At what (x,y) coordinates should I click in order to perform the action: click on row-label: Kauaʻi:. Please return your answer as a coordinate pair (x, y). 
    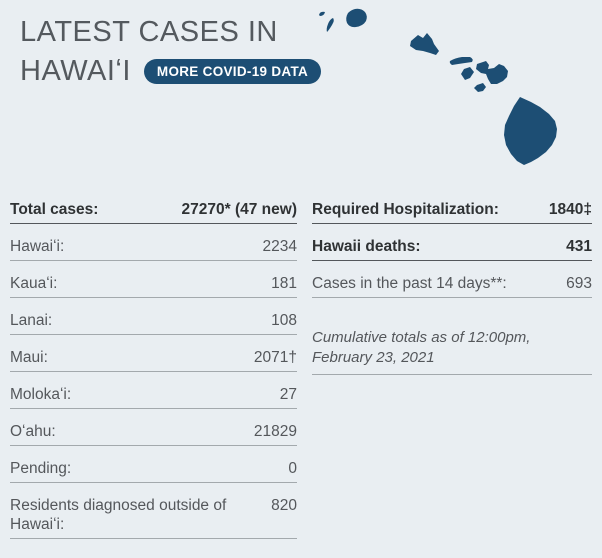
    Looking at the image, I should click on (34, 283).